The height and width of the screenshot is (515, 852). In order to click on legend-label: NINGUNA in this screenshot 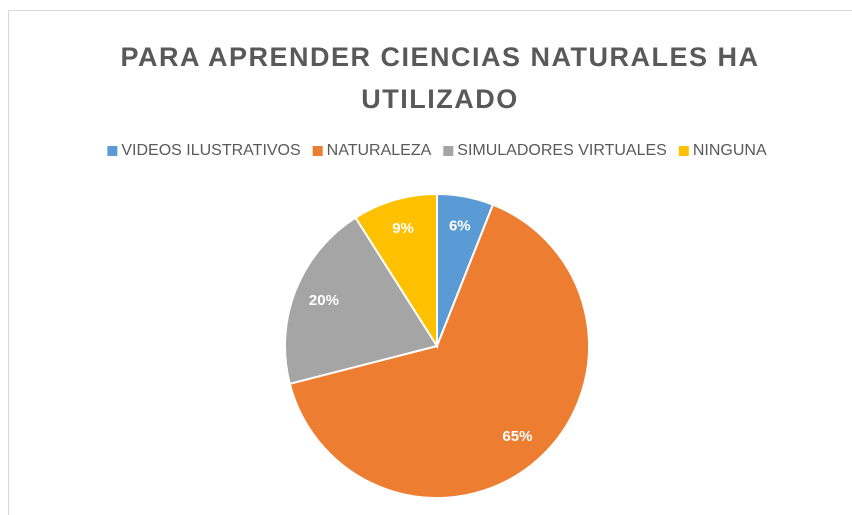, I will do `click(730, 150)`.